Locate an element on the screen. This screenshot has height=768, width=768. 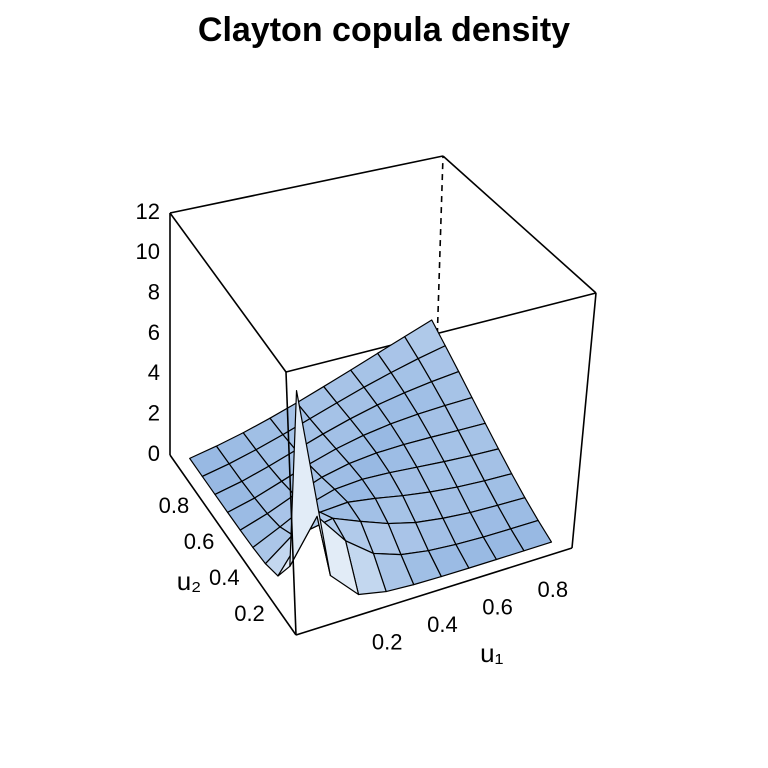
x-tick-label: 0.6 is located at coordinates (497, 607).